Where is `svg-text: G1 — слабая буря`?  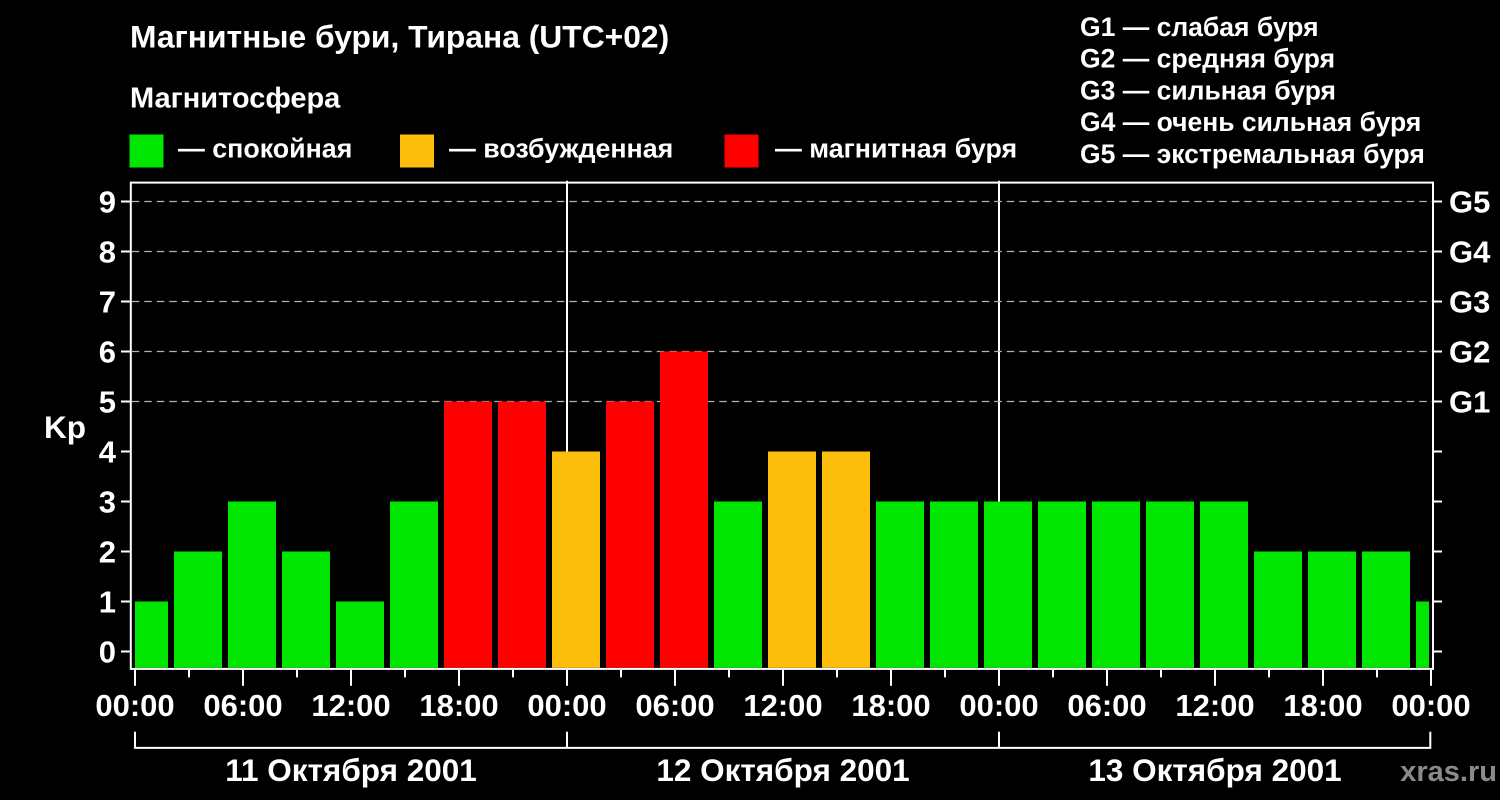 svg-text: G1 — слабая буря is located at coordinates (1199, 27).